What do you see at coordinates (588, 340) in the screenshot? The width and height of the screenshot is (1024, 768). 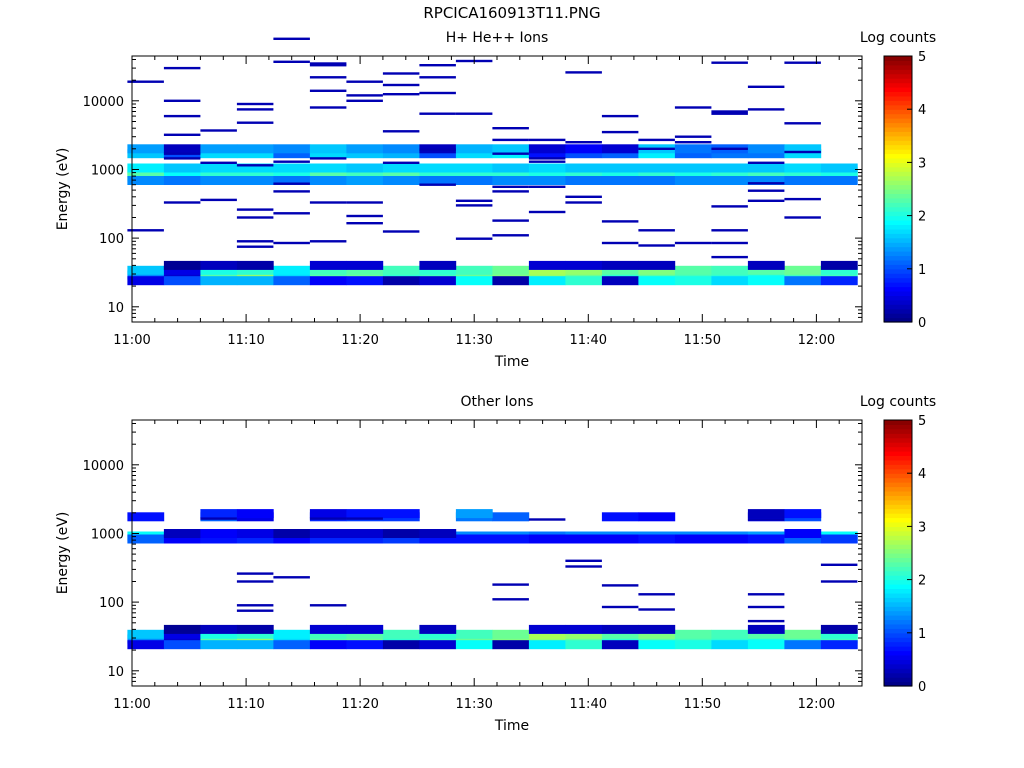 I see `x-tick-label: 11:40` at bounding box center [588, 340].